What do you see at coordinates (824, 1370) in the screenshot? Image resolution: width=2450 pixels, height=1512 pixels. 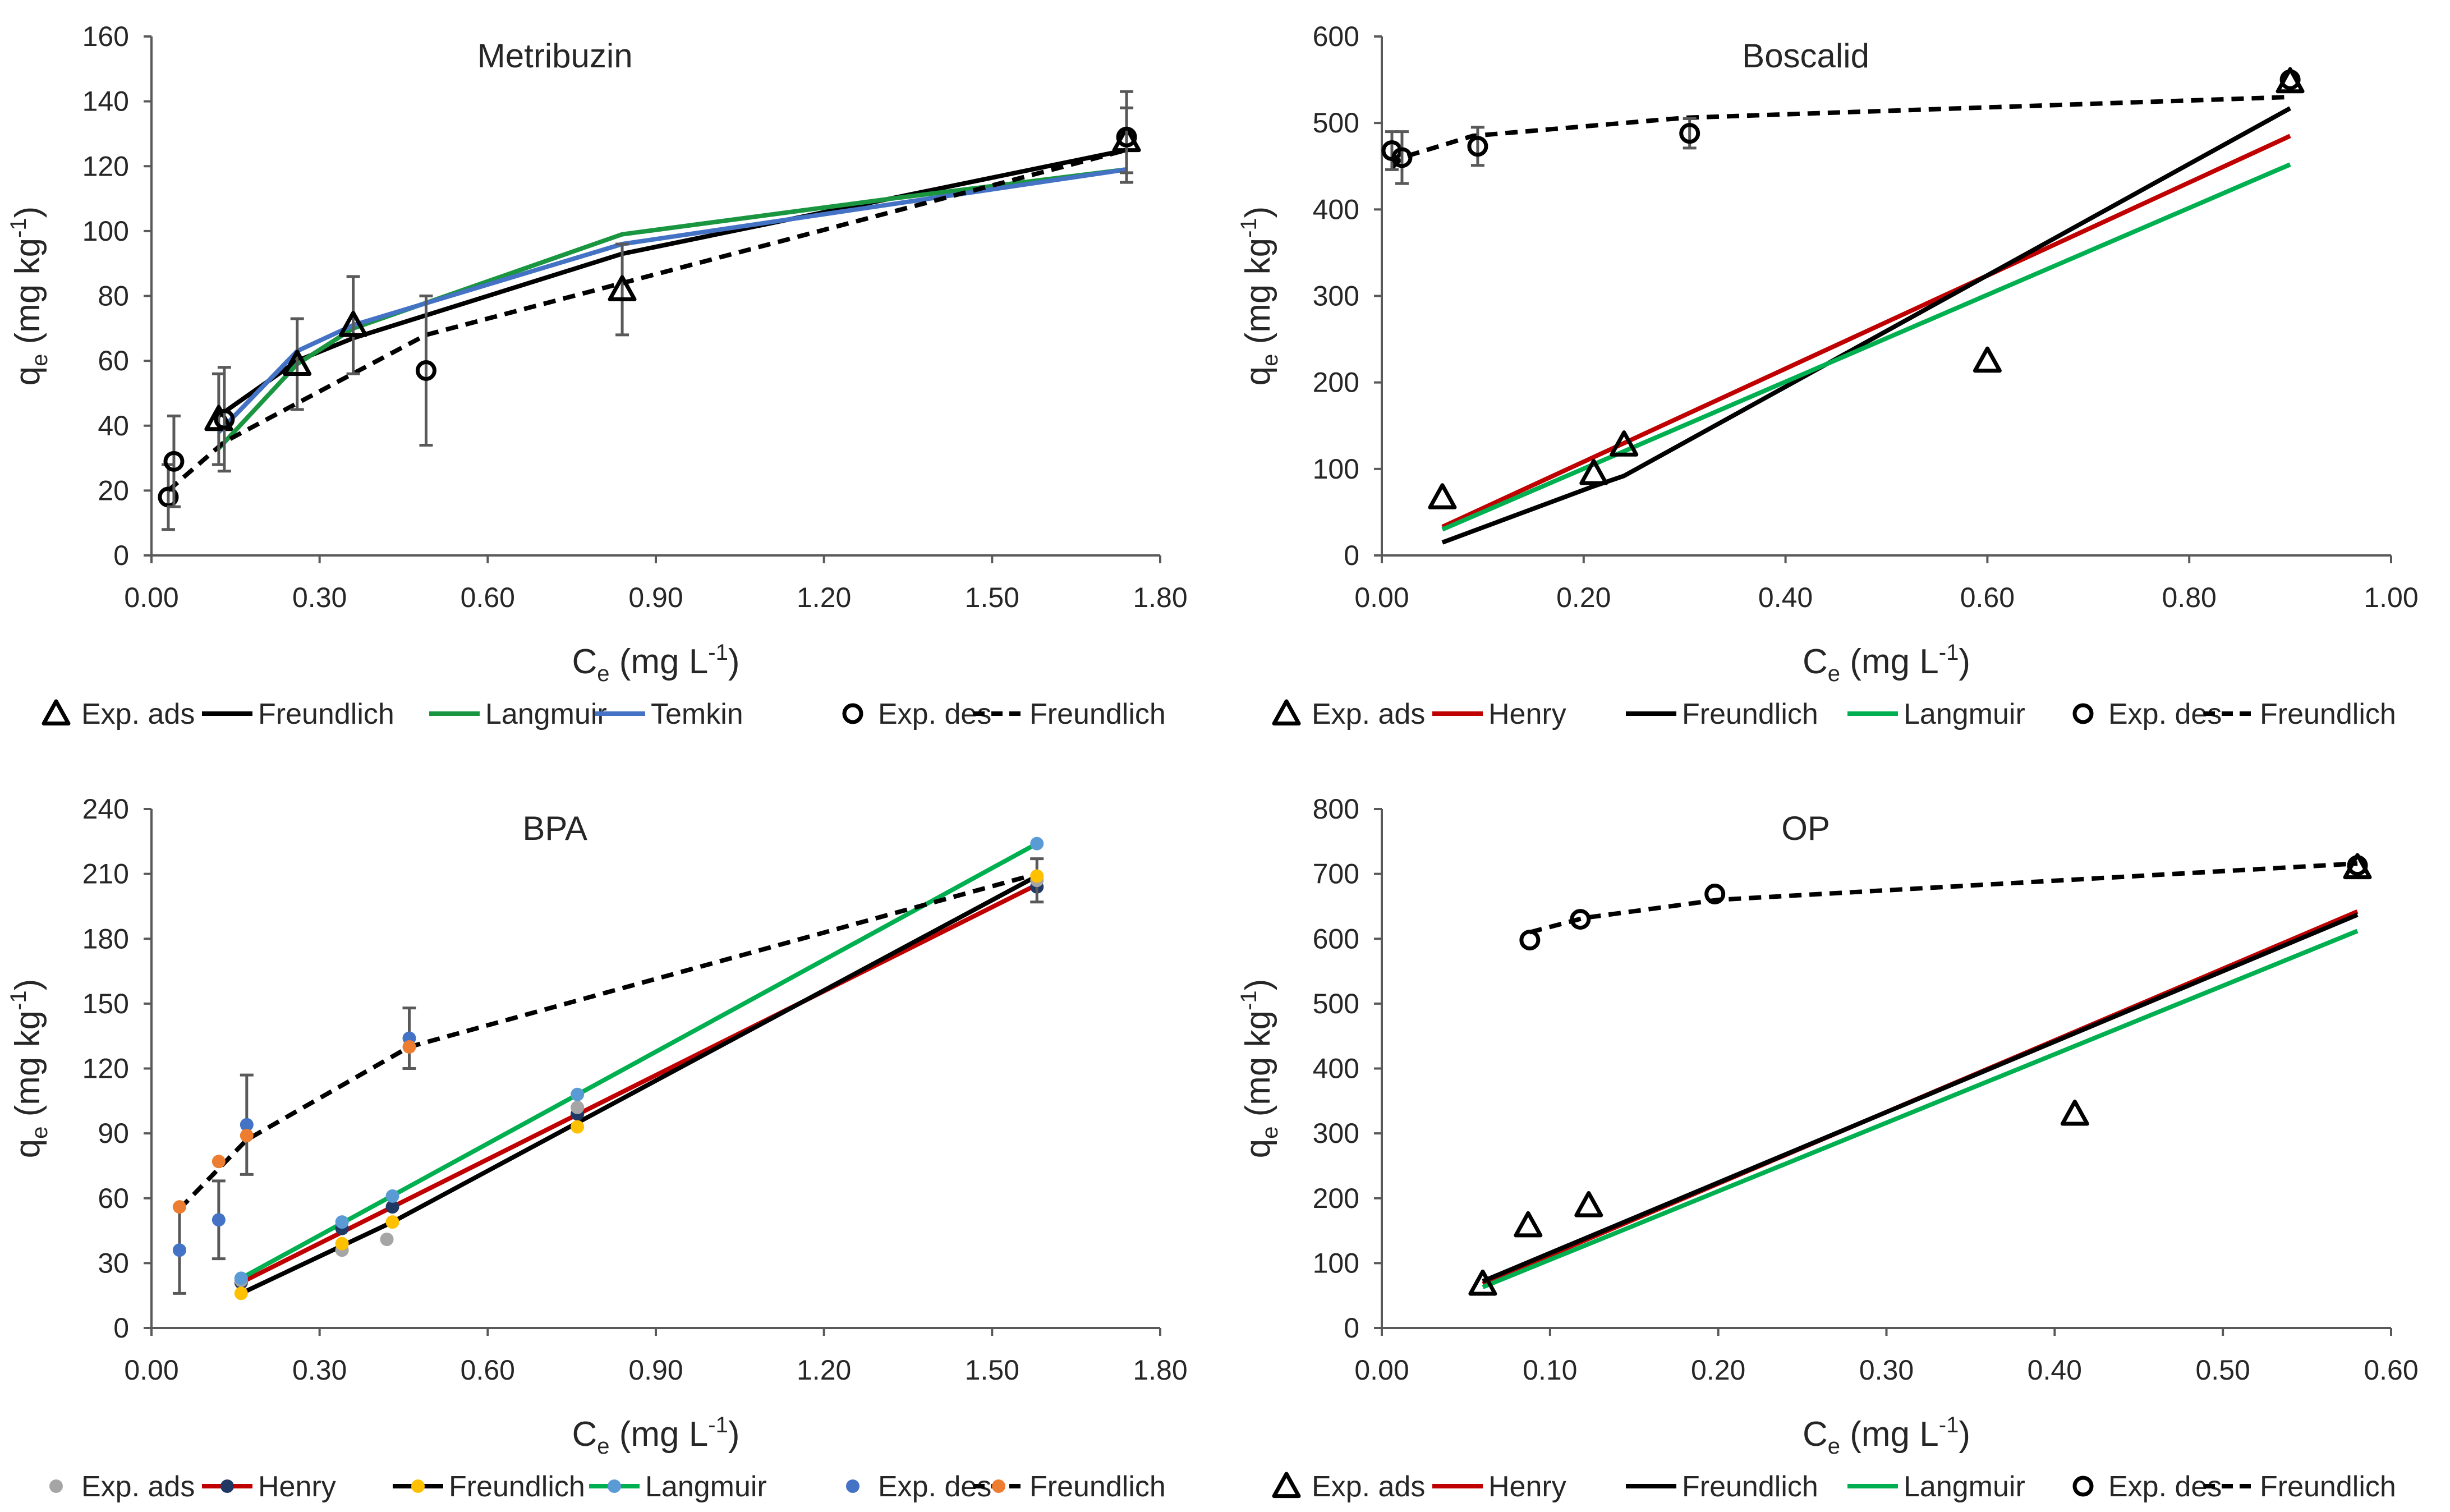 I see `x-tick-label: 1.20` at bounding box center [824, 1370].